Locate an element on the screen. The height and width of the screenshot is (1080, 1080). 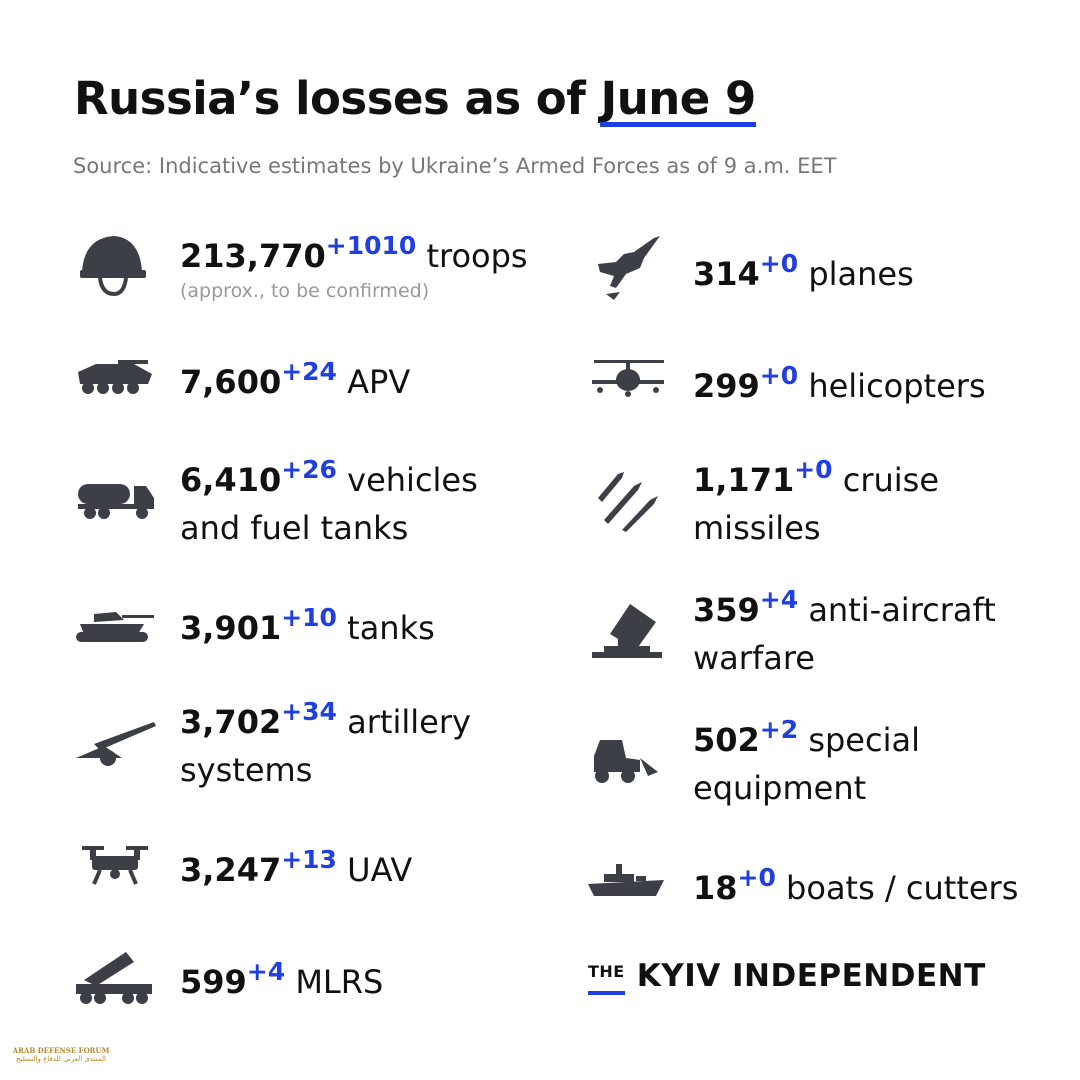
stat-count: 213,770 is located at coordinates (253, 256).